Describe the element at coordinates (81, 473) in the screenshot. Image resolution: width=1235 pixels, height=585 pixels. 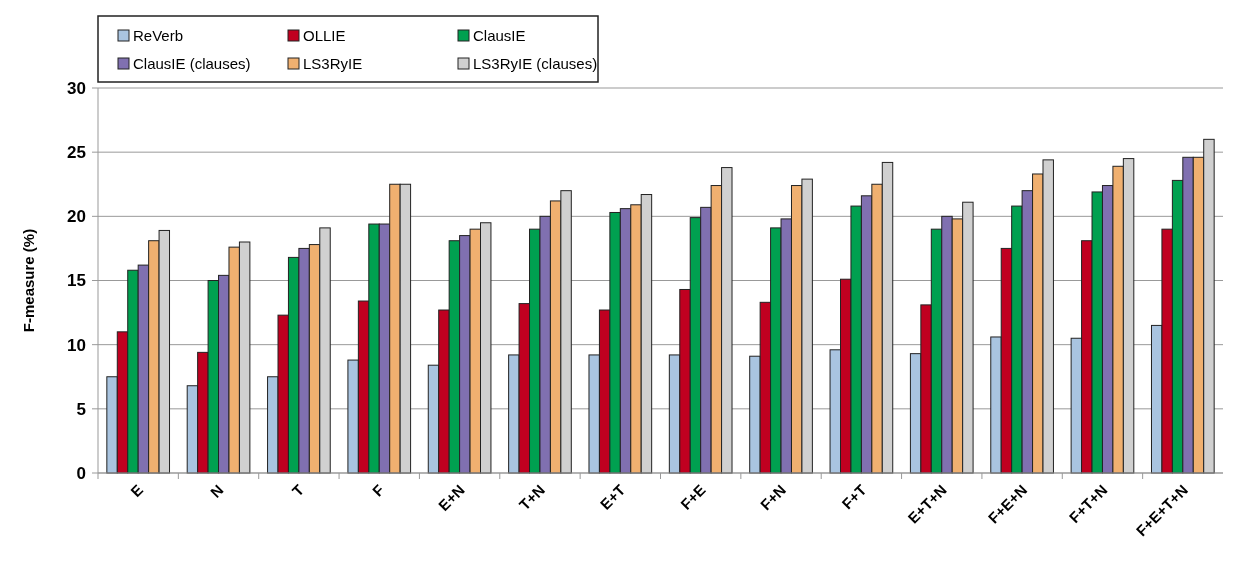
I see `y-tick-label: 0` at that location.